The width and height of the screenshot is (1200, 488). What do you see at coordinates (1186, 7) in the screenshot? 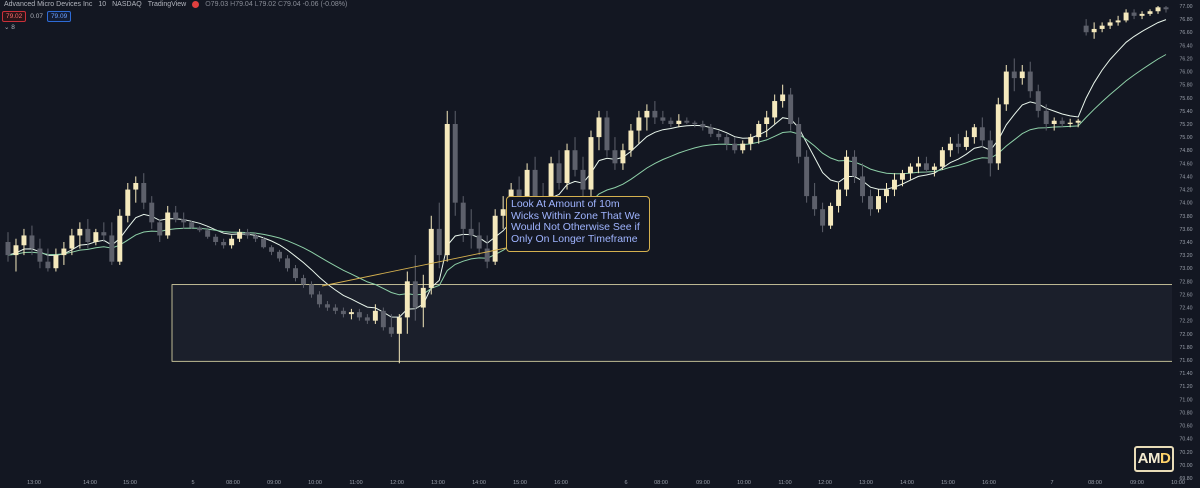
I see `price-tick-label: 77.00` at bounding box center [1186, 7].